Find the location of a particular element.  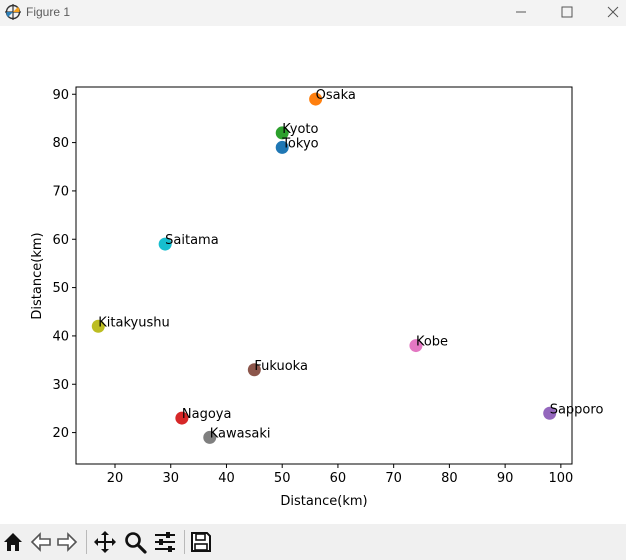

y-axis-label: Distance(km) is located at coordinates (37, 275).